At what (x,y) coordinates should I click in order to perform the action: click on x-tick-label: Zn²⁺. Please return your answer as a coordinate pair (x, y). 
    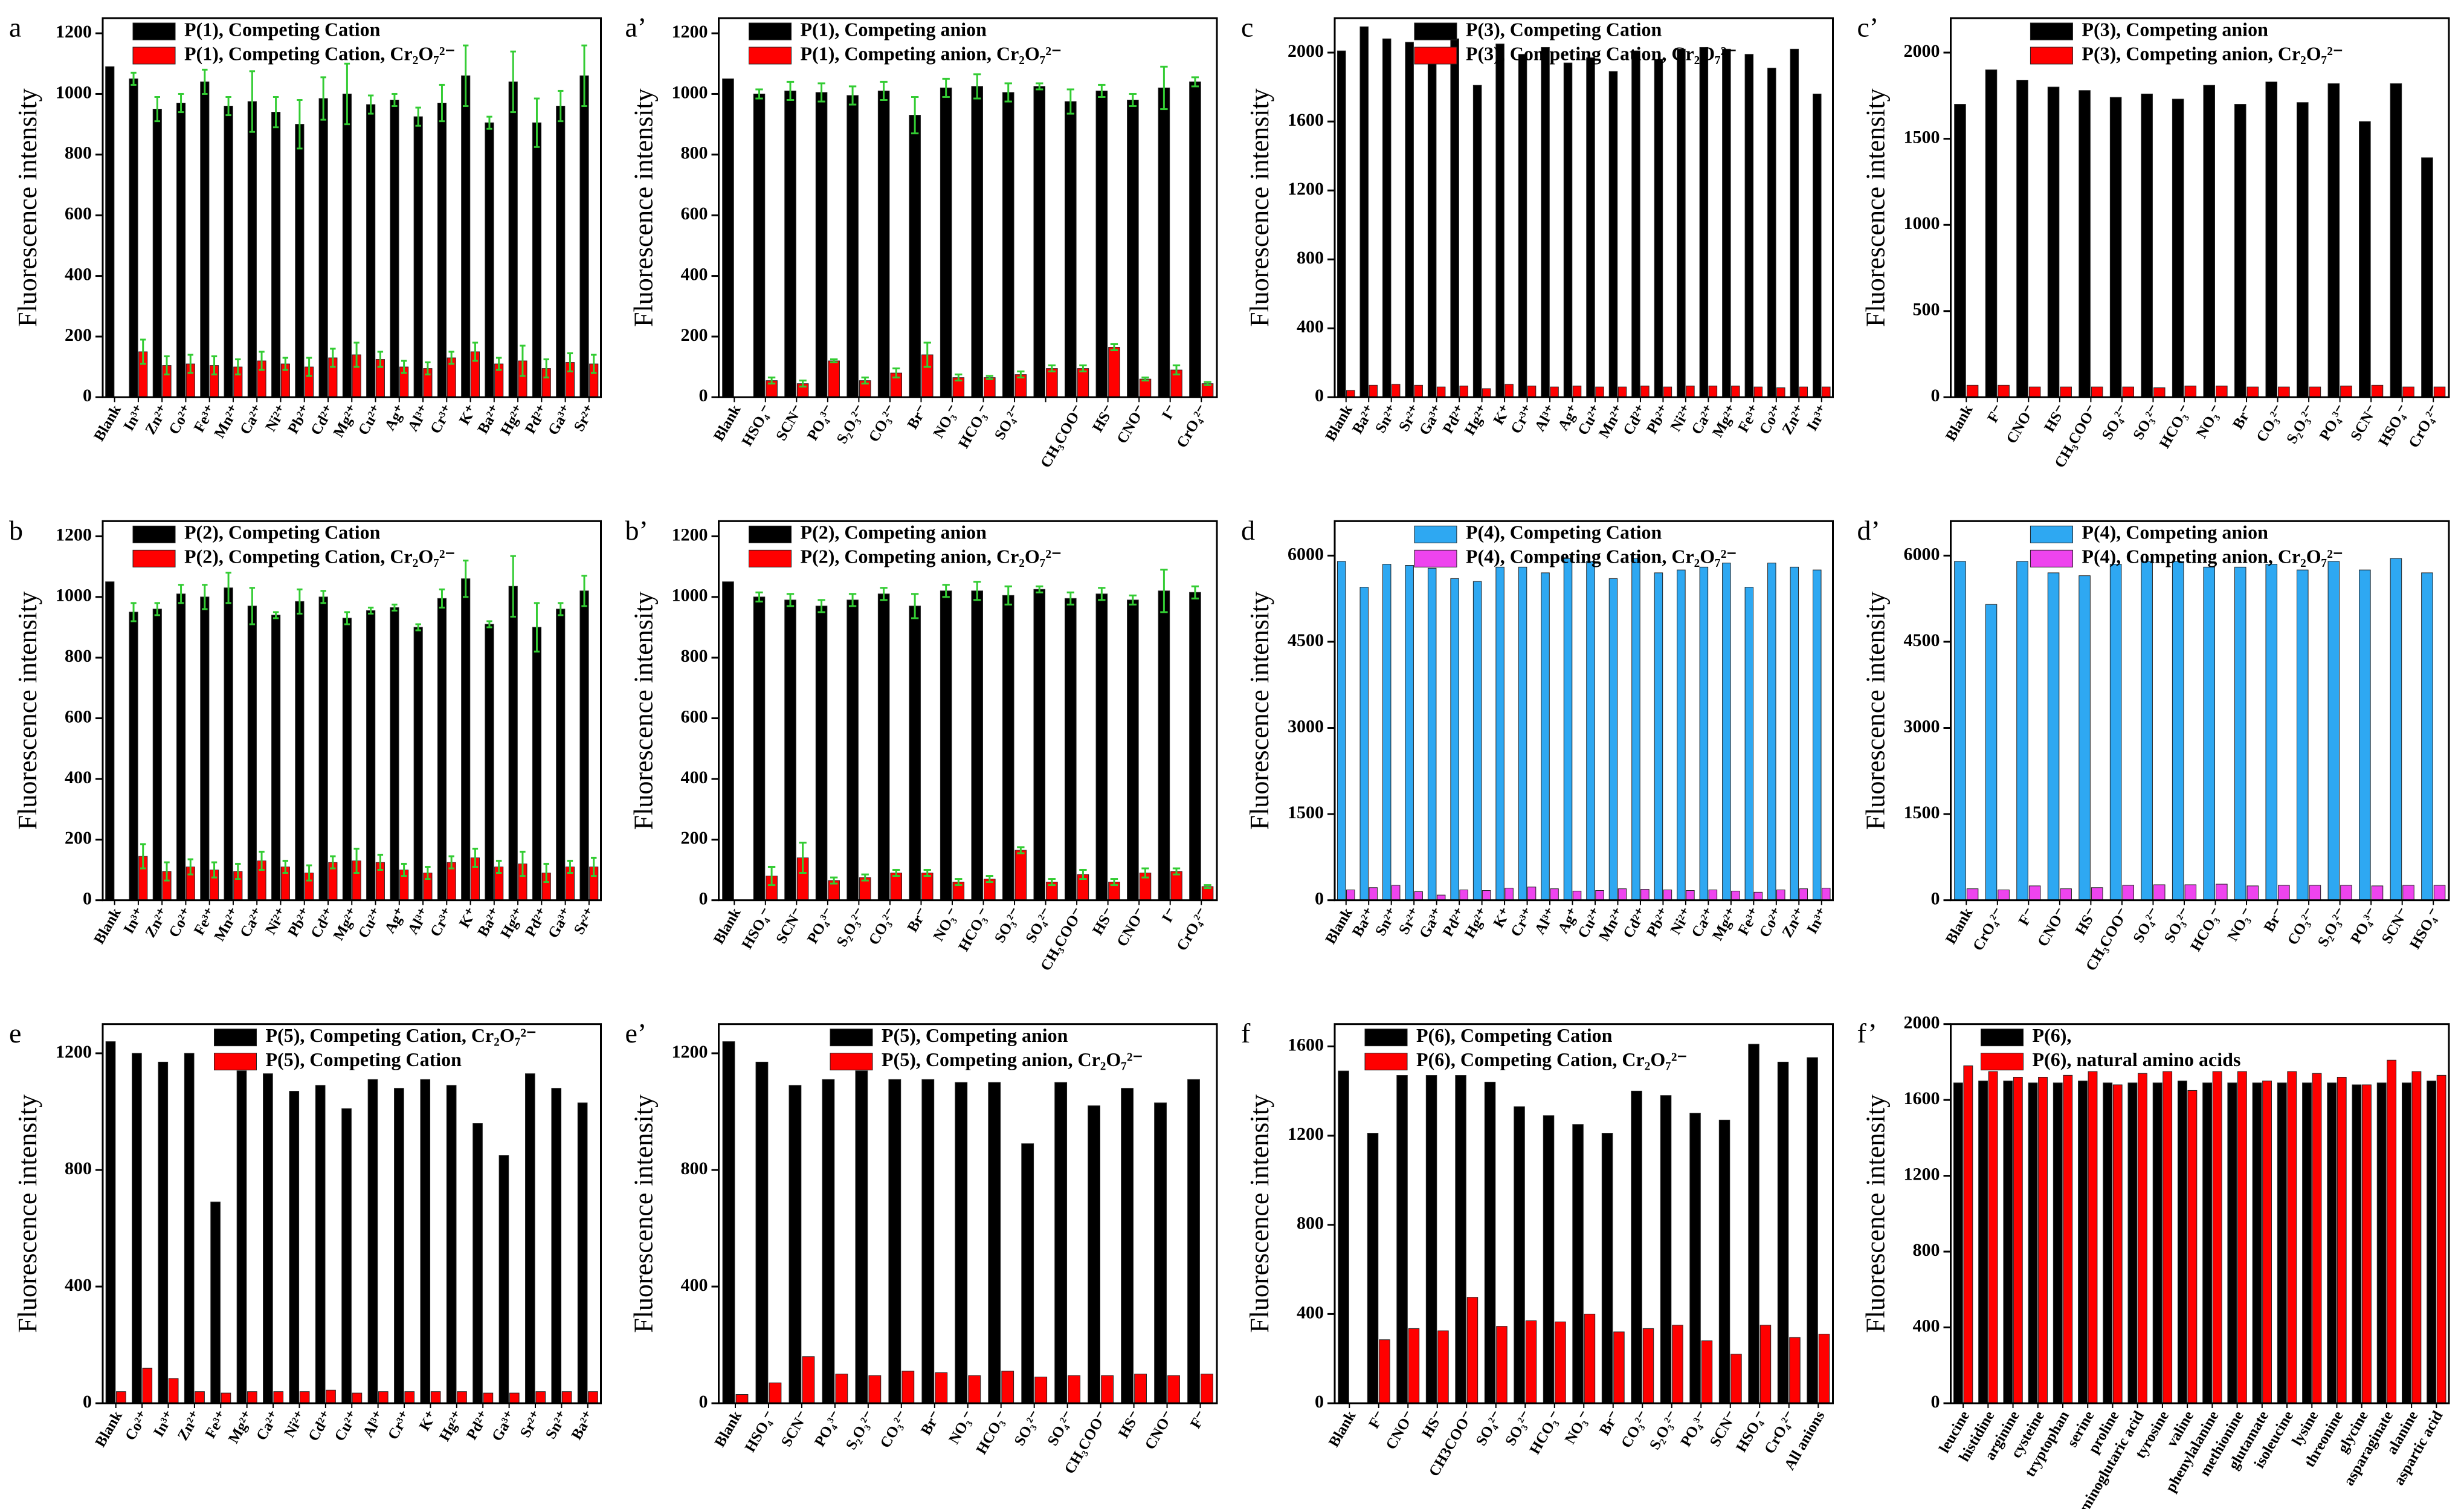
    Looking at the image, I should click on (1794, 420).